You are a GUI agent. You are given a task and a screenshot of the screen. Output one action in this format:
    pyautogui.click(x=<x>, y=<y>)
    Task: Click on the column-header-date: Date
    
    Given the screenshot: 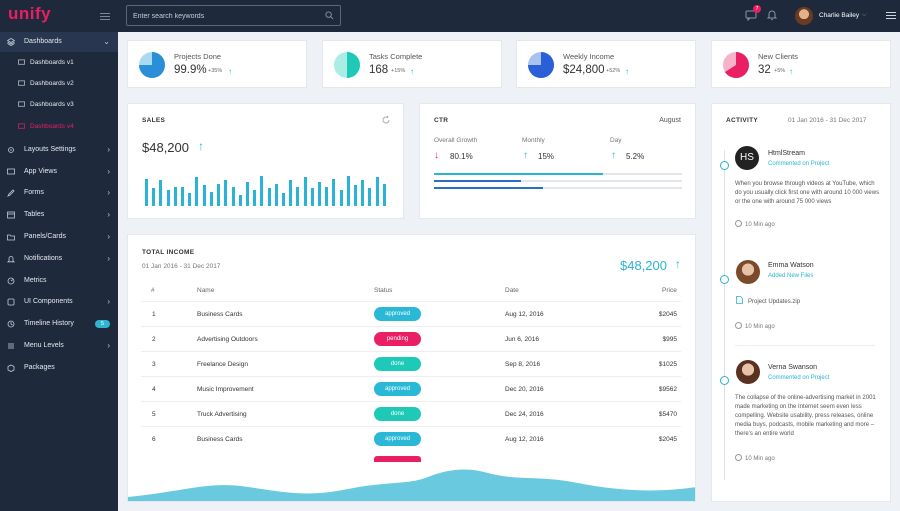 What is the action you would take?
    pyautogui.click(x=512, y=290)
    